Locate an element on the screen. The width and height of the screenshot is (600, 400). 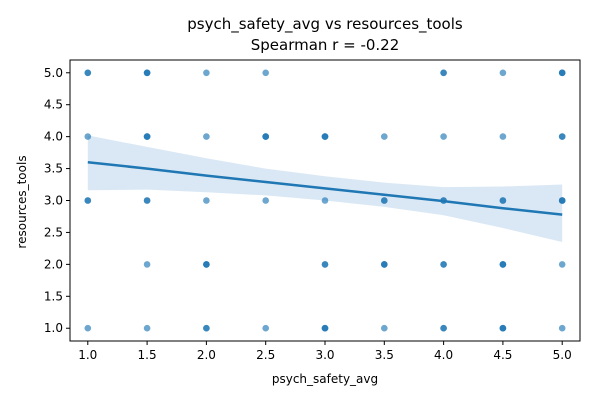
y-tick-label: 1.5 is located at coordinates (53, 296).